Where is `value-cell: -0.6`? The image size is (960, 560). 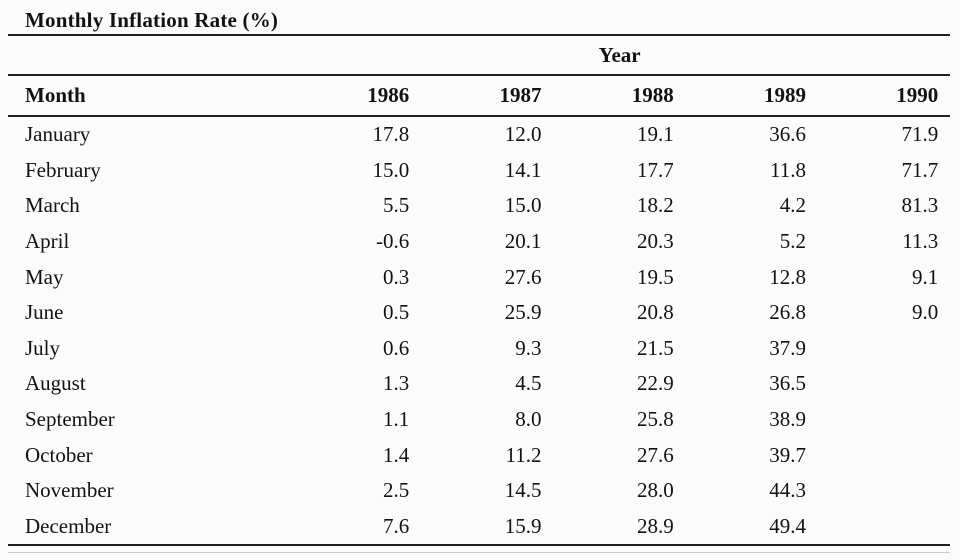 value-cell: -0.6 is located at coordinates (393, 241).